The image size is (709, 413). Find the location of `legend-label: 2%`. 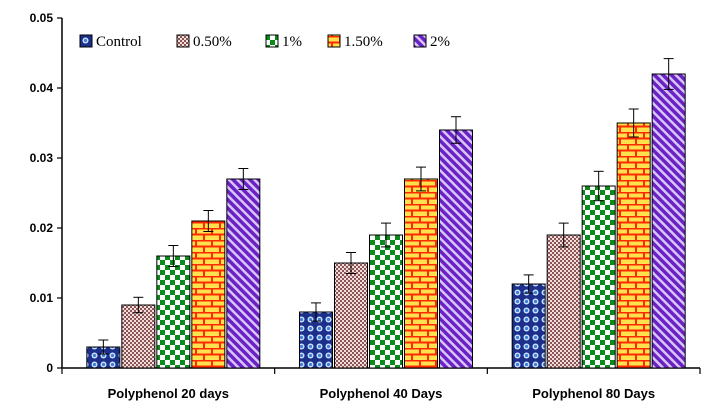

legend-label: 2% is located at coordinates (440, 42).